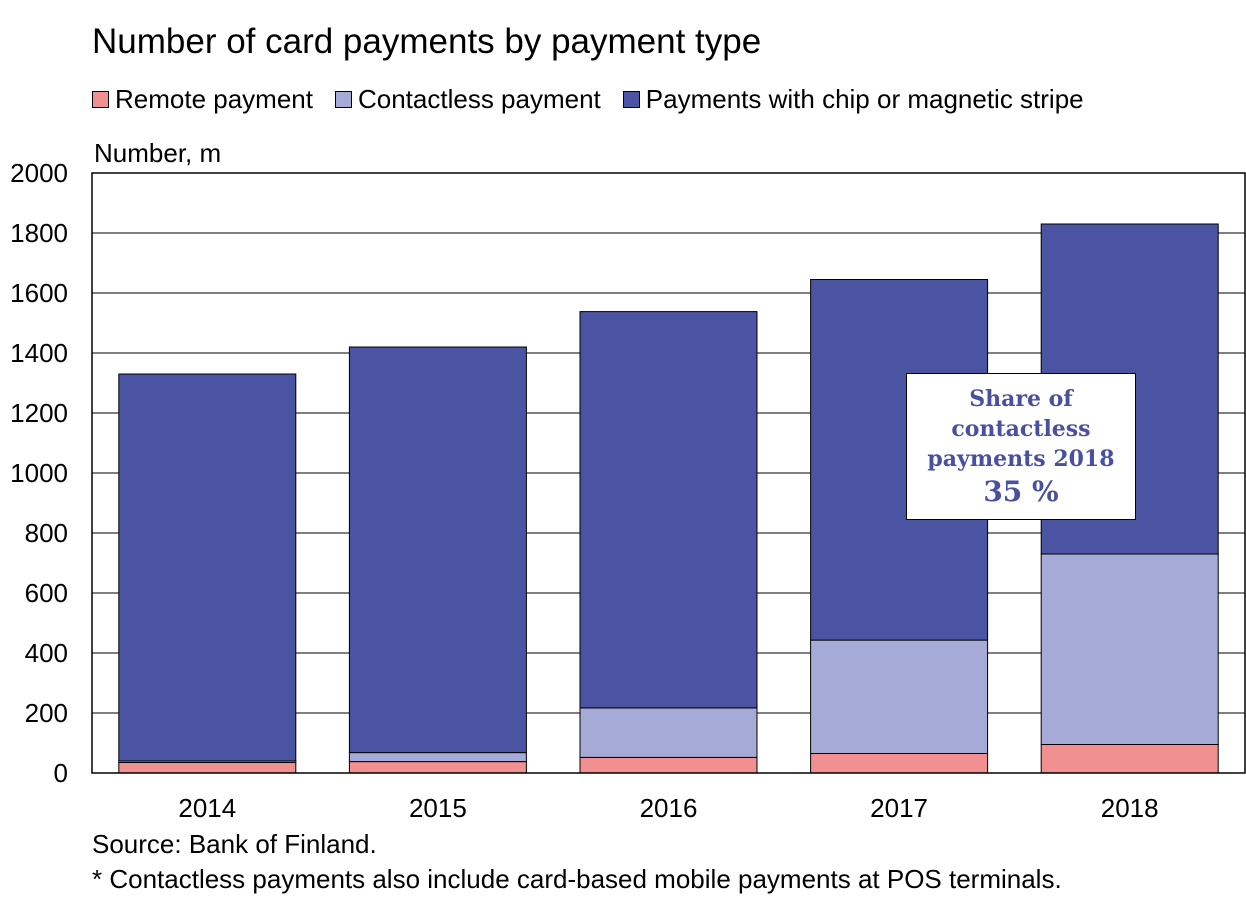  What do you see at coordinates (214, 99) in the screenshot?
I see `legend-label-remote: Remote payment` at bounding box center [214, 99].